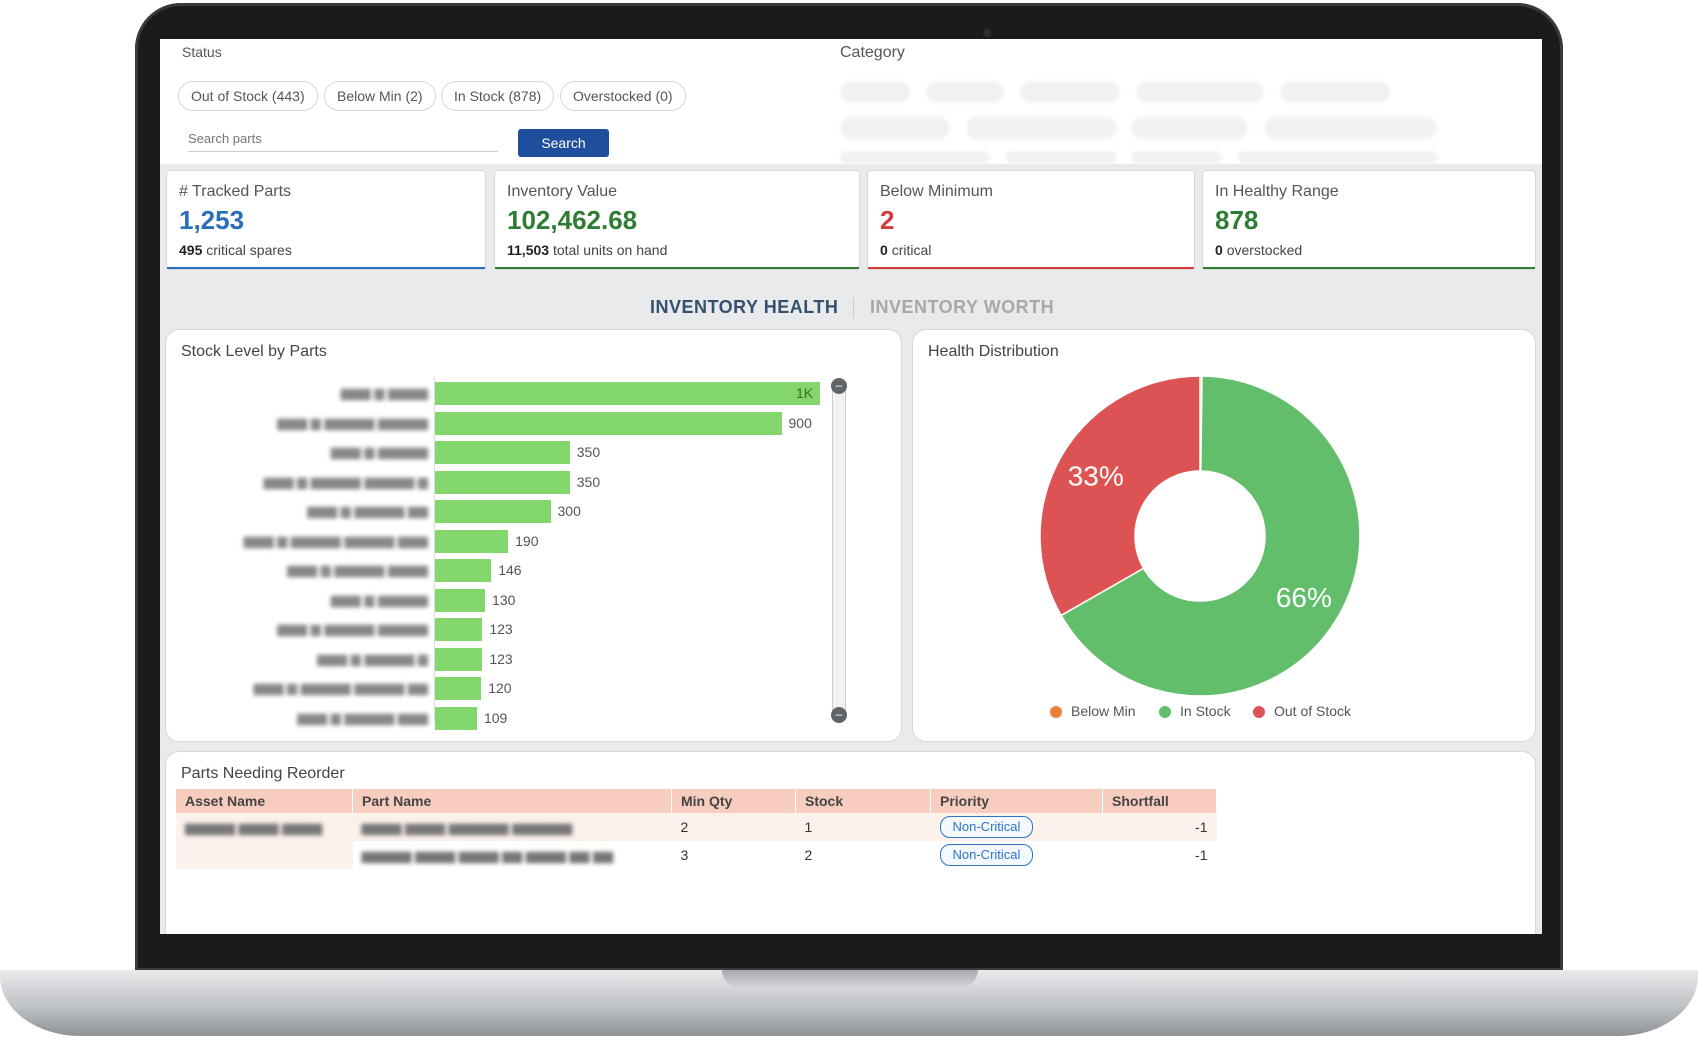  I want to click on bar-category-label: ▆▆▆ ▆ ▆▆▆▆▆ ▆▆▆, so click(362, 717).